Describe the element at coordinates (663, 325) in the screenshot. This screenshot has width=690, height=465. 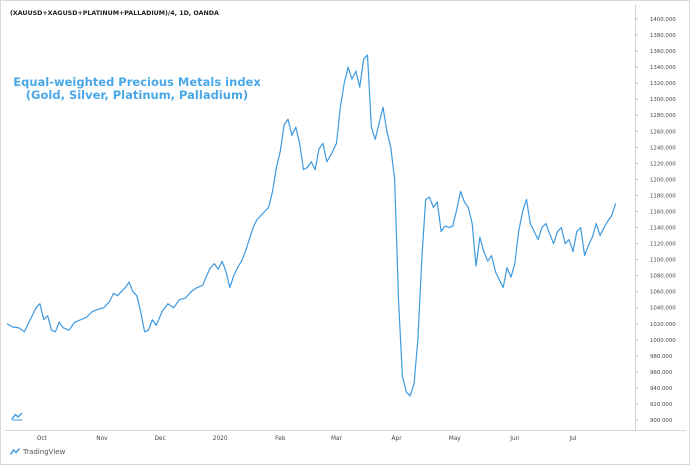
I see `y-tick-label: 1020.000` at that location.